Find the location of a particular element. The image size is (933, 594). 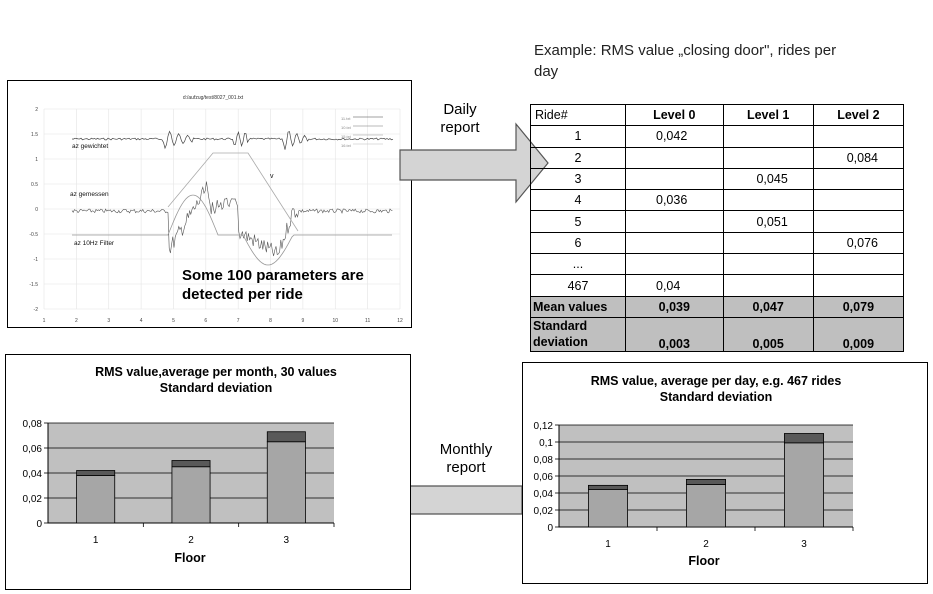

signal-legend-item: 10.txt is located at coordinates (346, 127).